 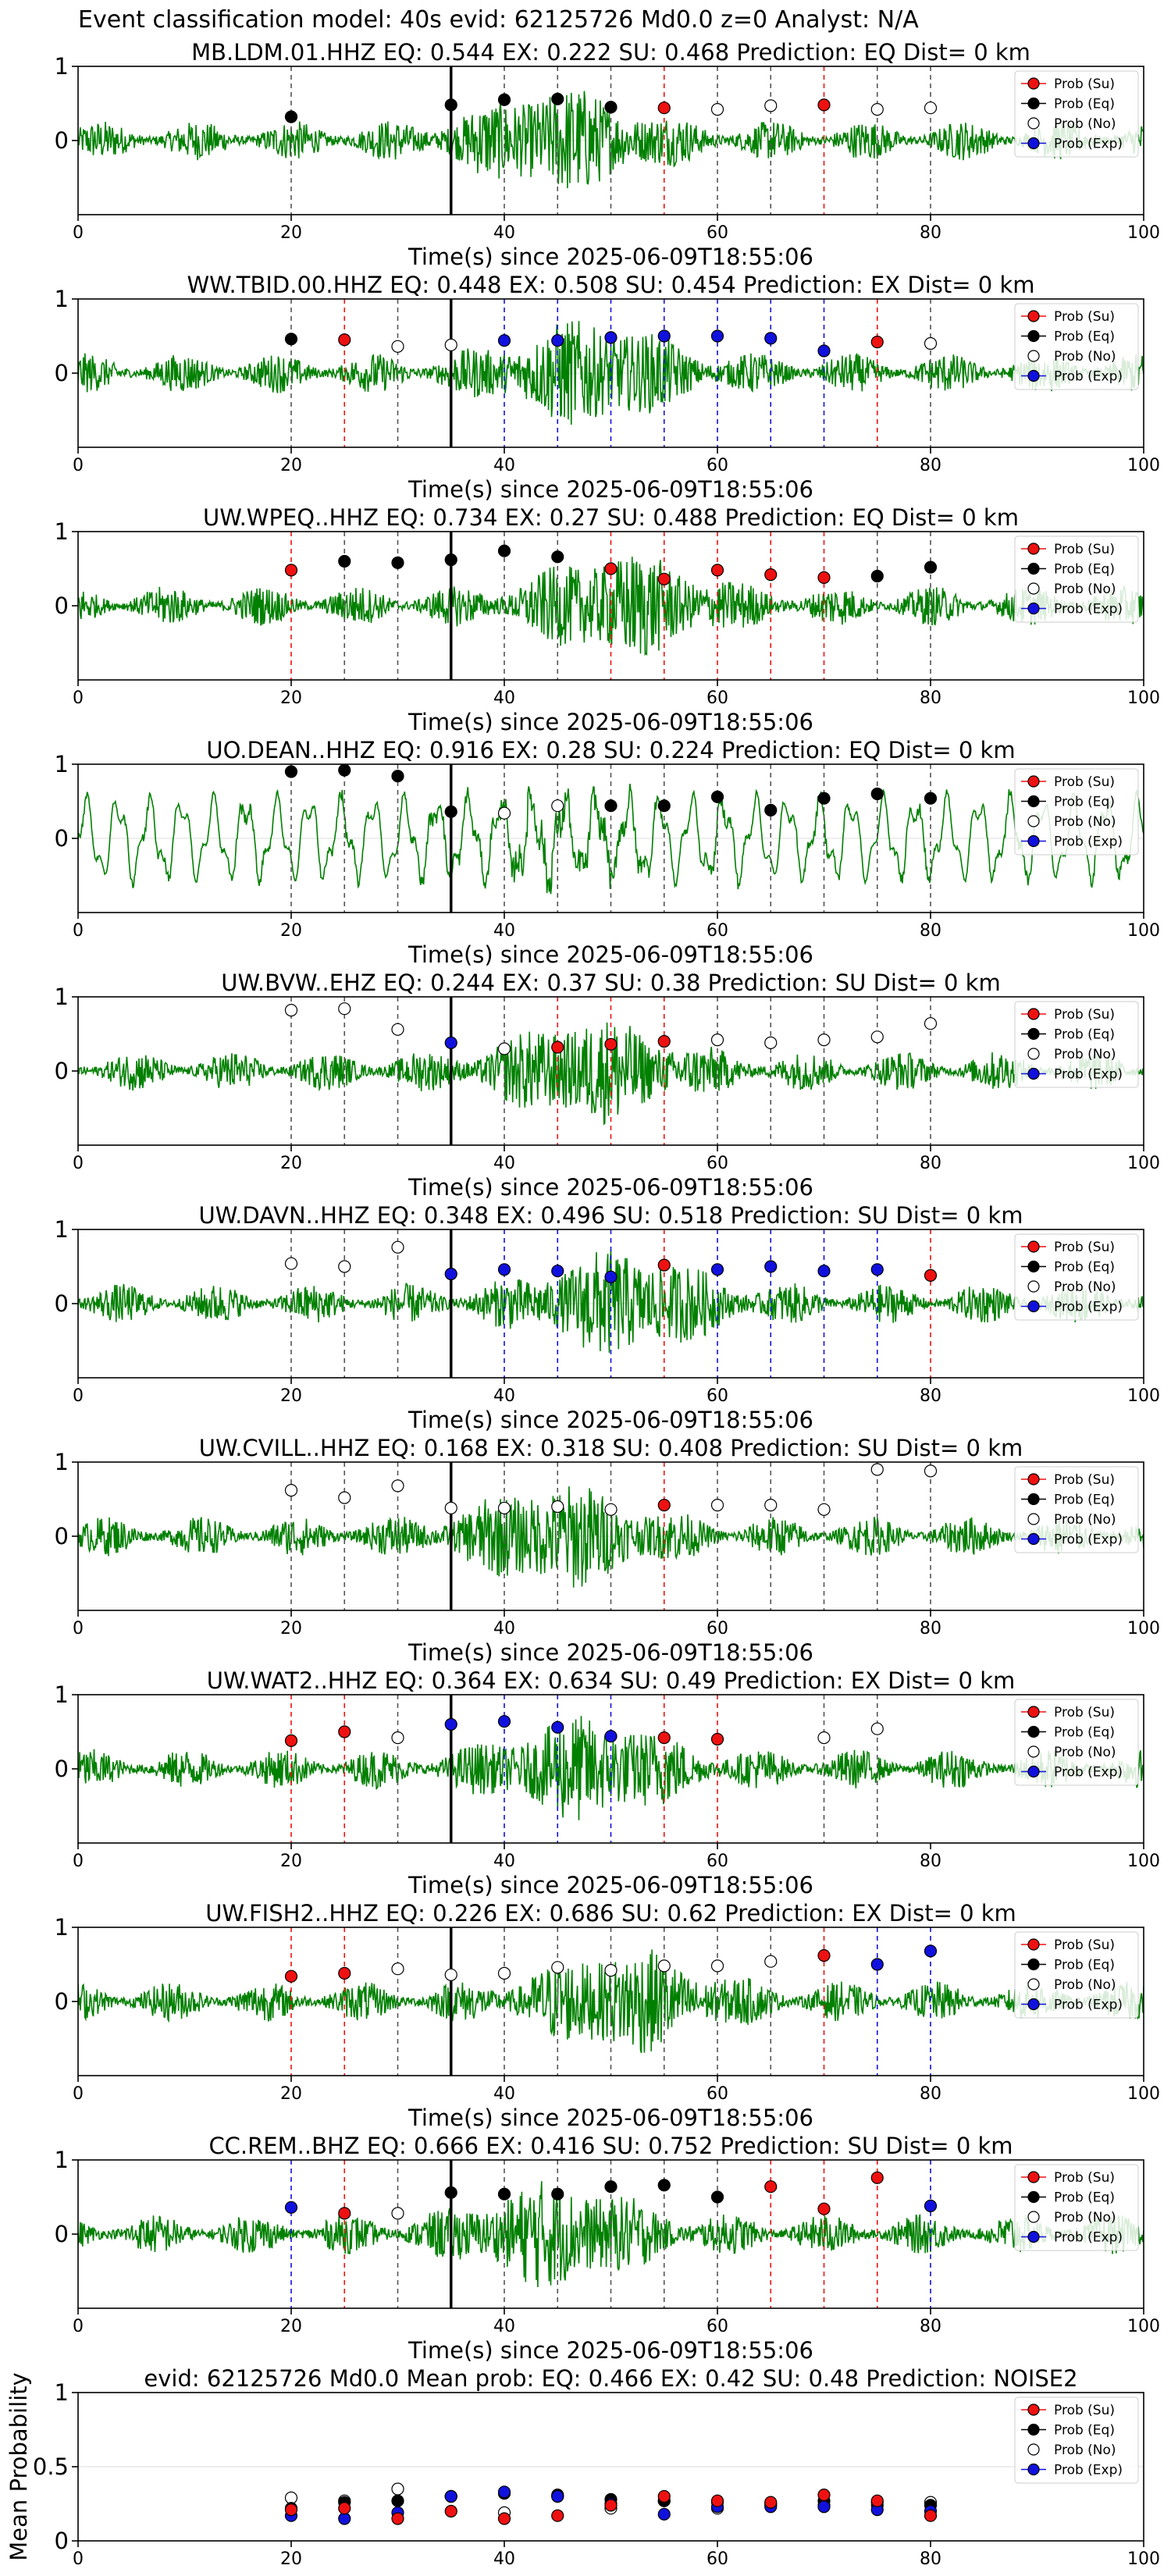 I want to click on legend-marker-su, so click(x=1033, y=2409).